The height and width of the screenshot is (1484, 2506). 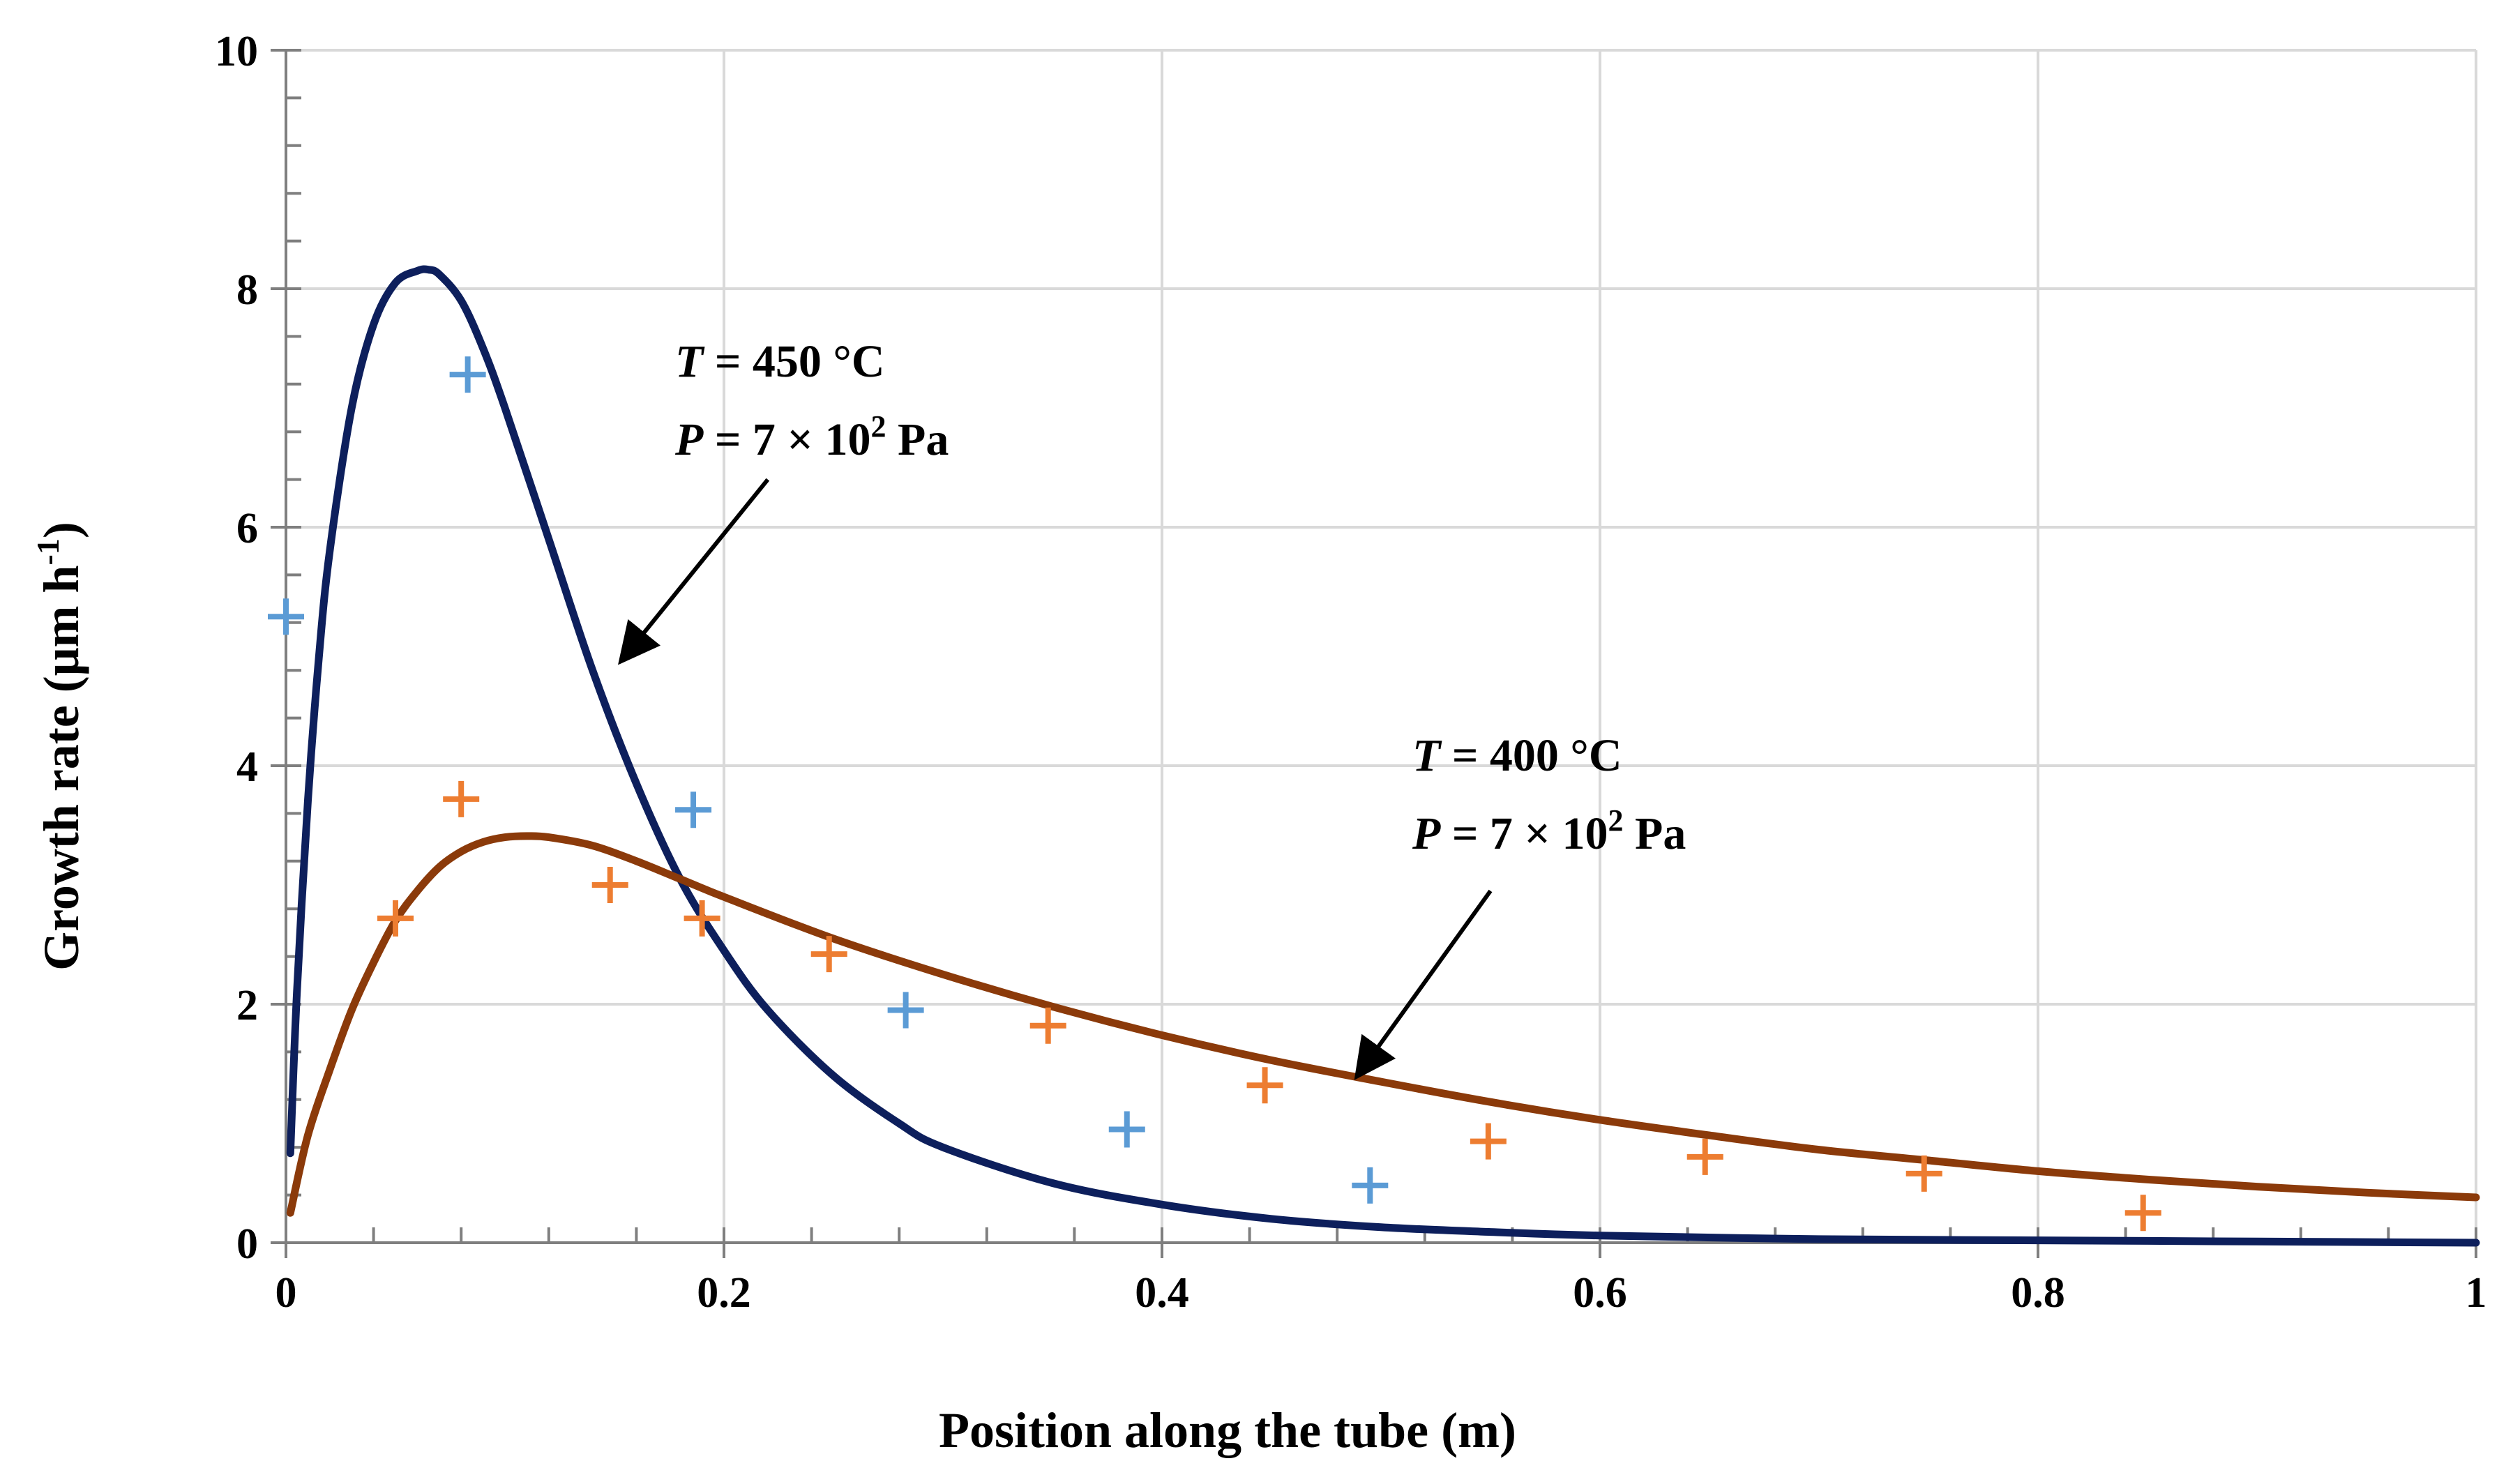 What do you see at coordinates (247, 767) in the screenshot?
I see `y-tick-label: 4` at bounding box center [247, 767].